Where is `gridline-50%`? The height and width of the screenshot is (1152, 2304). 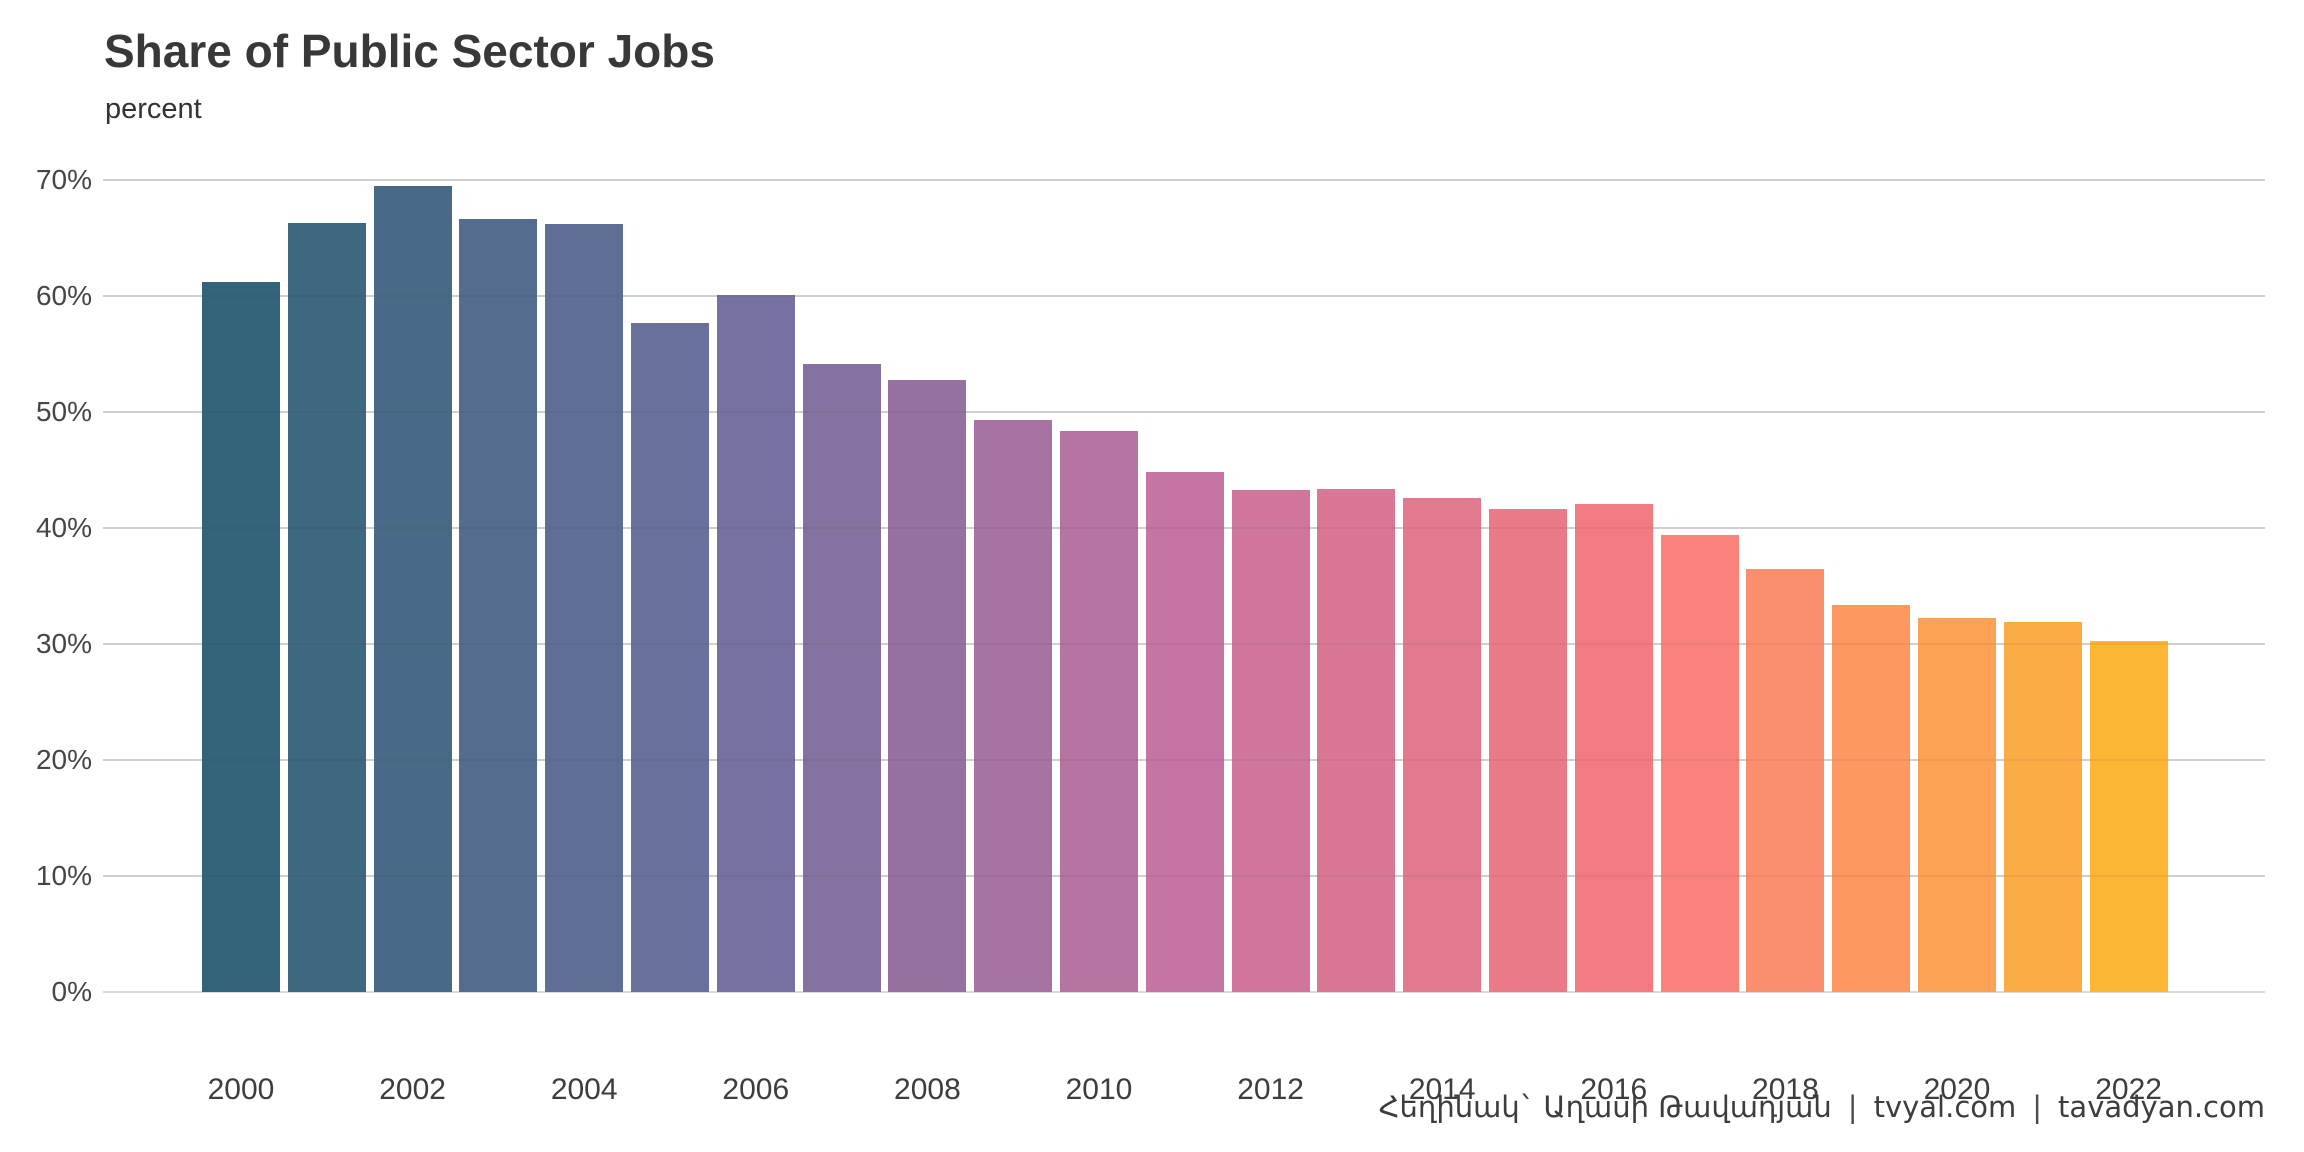
gridline-50% is located at coordinates (1184, 412).